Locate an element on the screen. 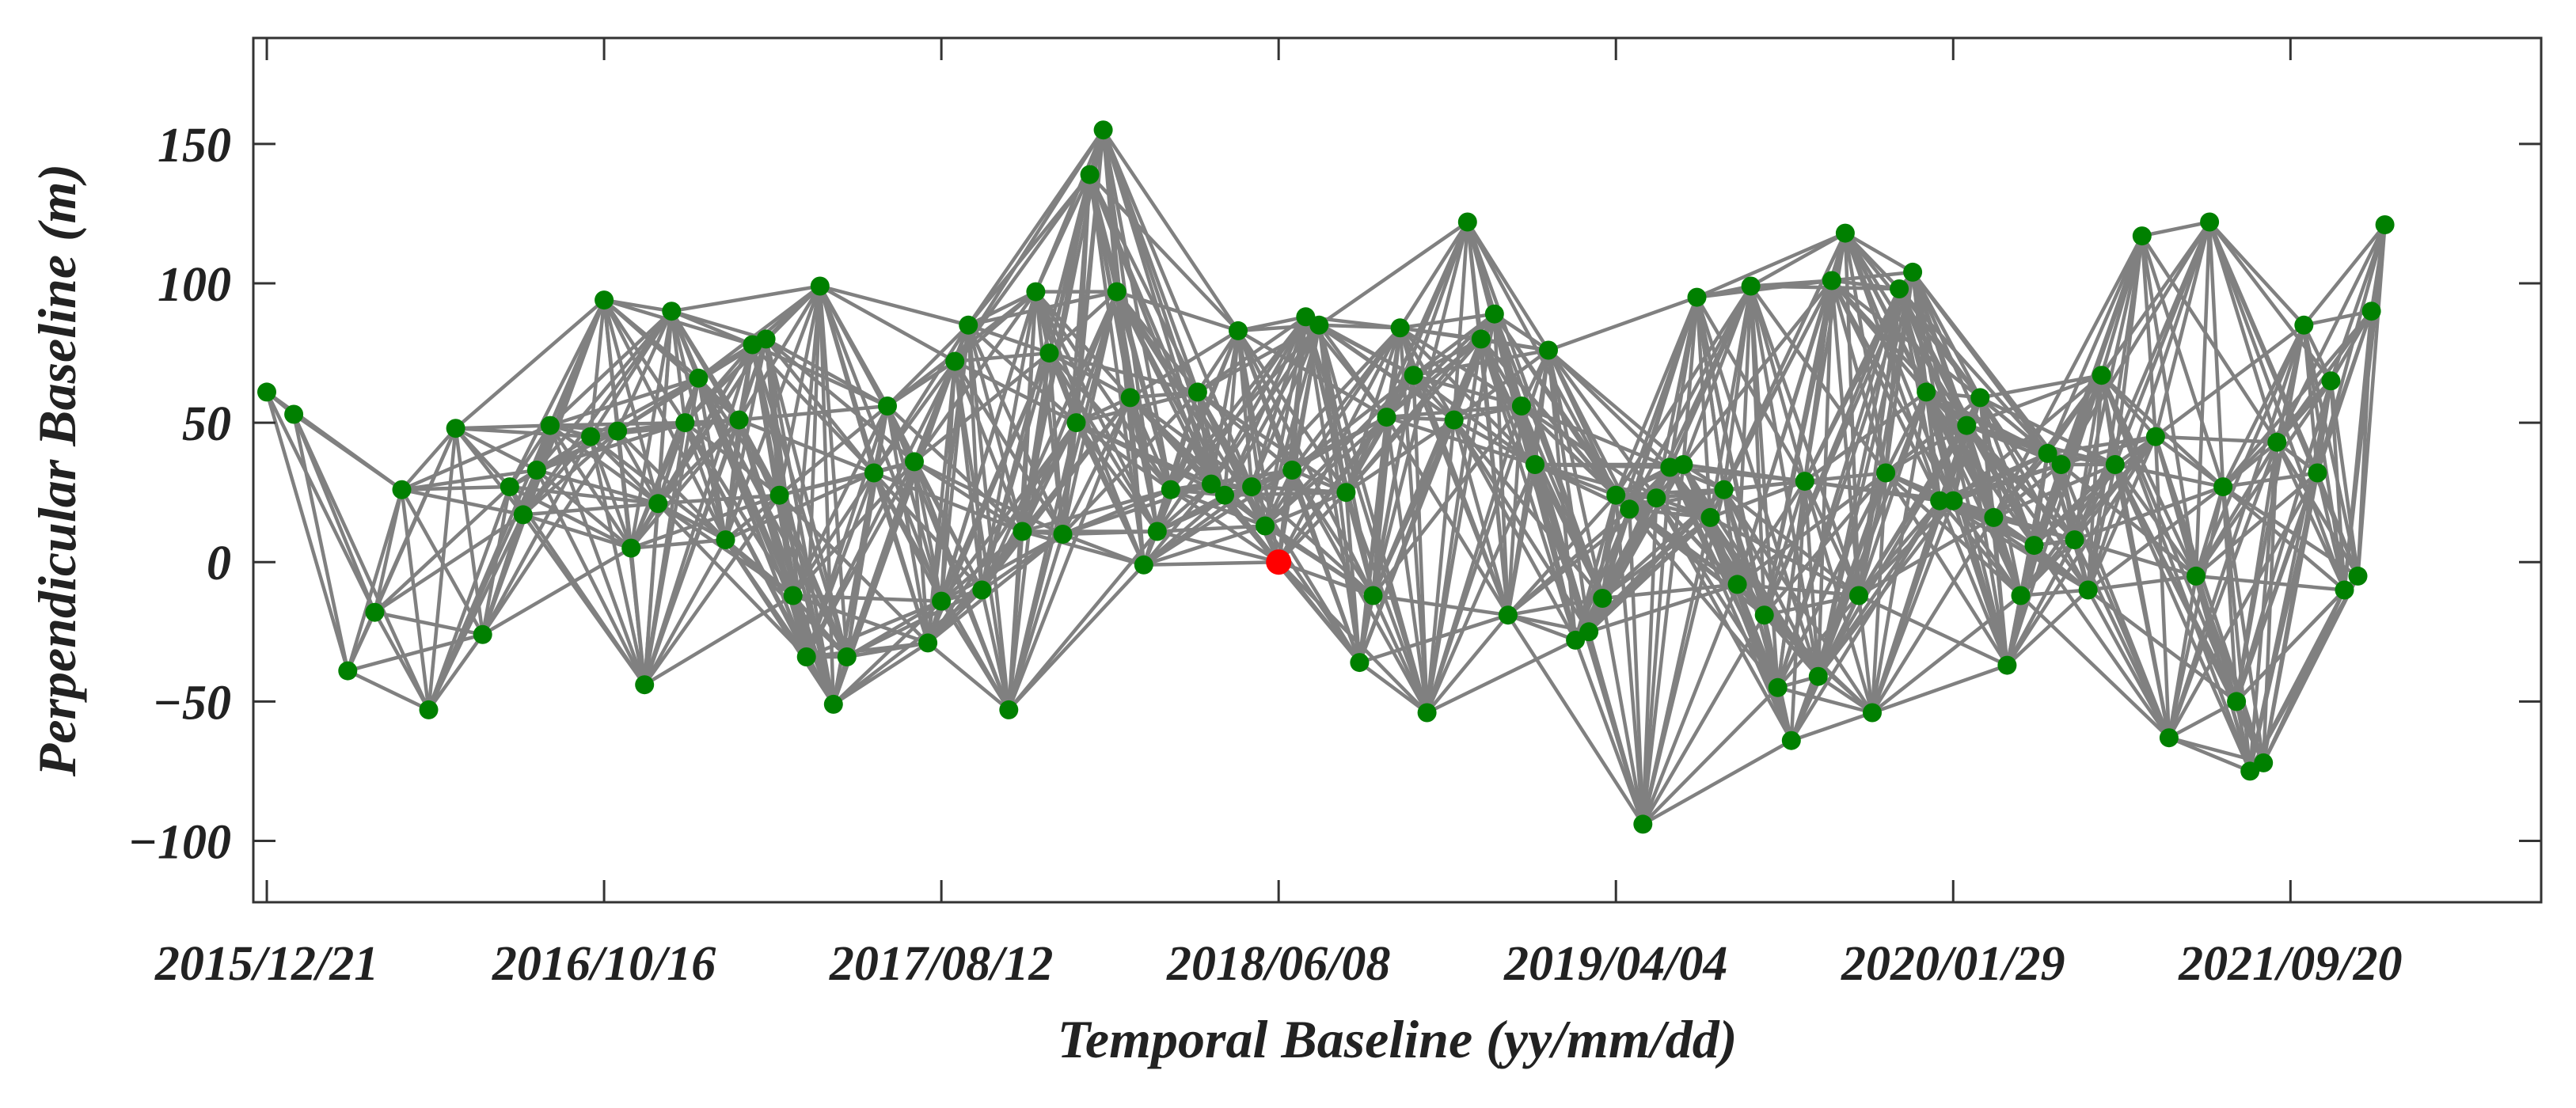  y-tick-label: −100 is located at coordinates (179, 843).